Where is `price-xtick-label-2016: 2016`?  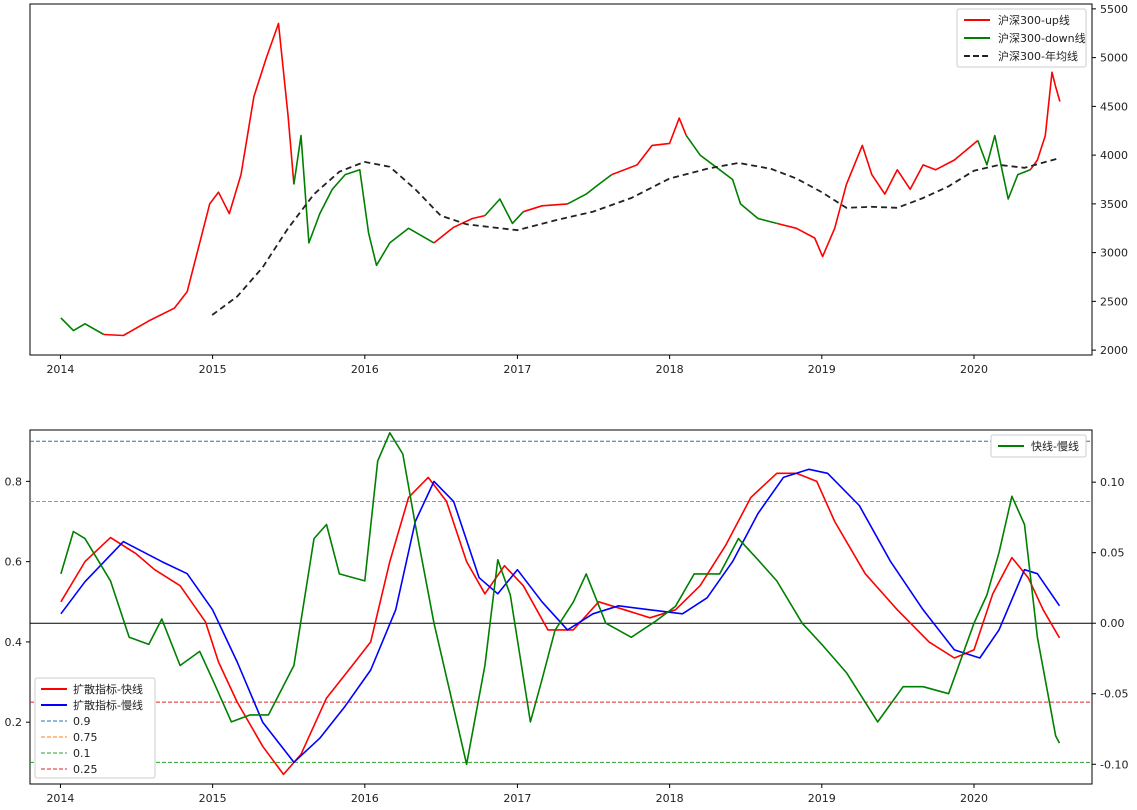 price-xtick-label-2016: 2016 is located at coordinates (365, 369).